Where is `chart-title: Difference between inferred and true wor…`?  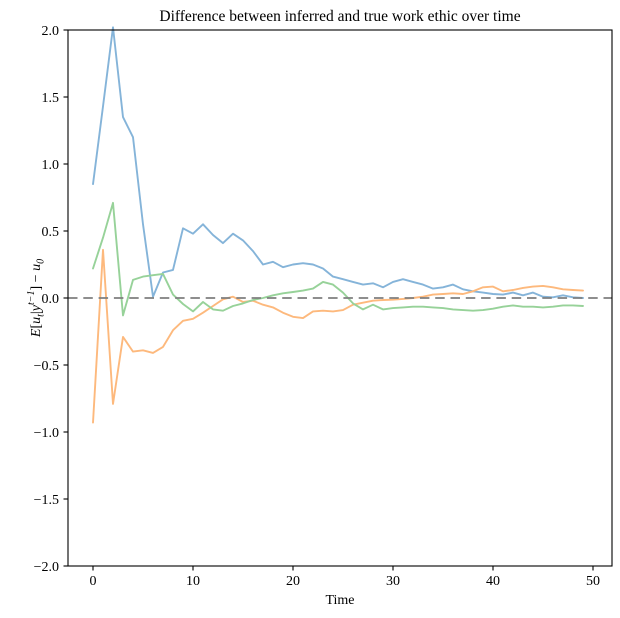
chart-title: Difference between inferred and true wor… is located at coordinates (339, 16).